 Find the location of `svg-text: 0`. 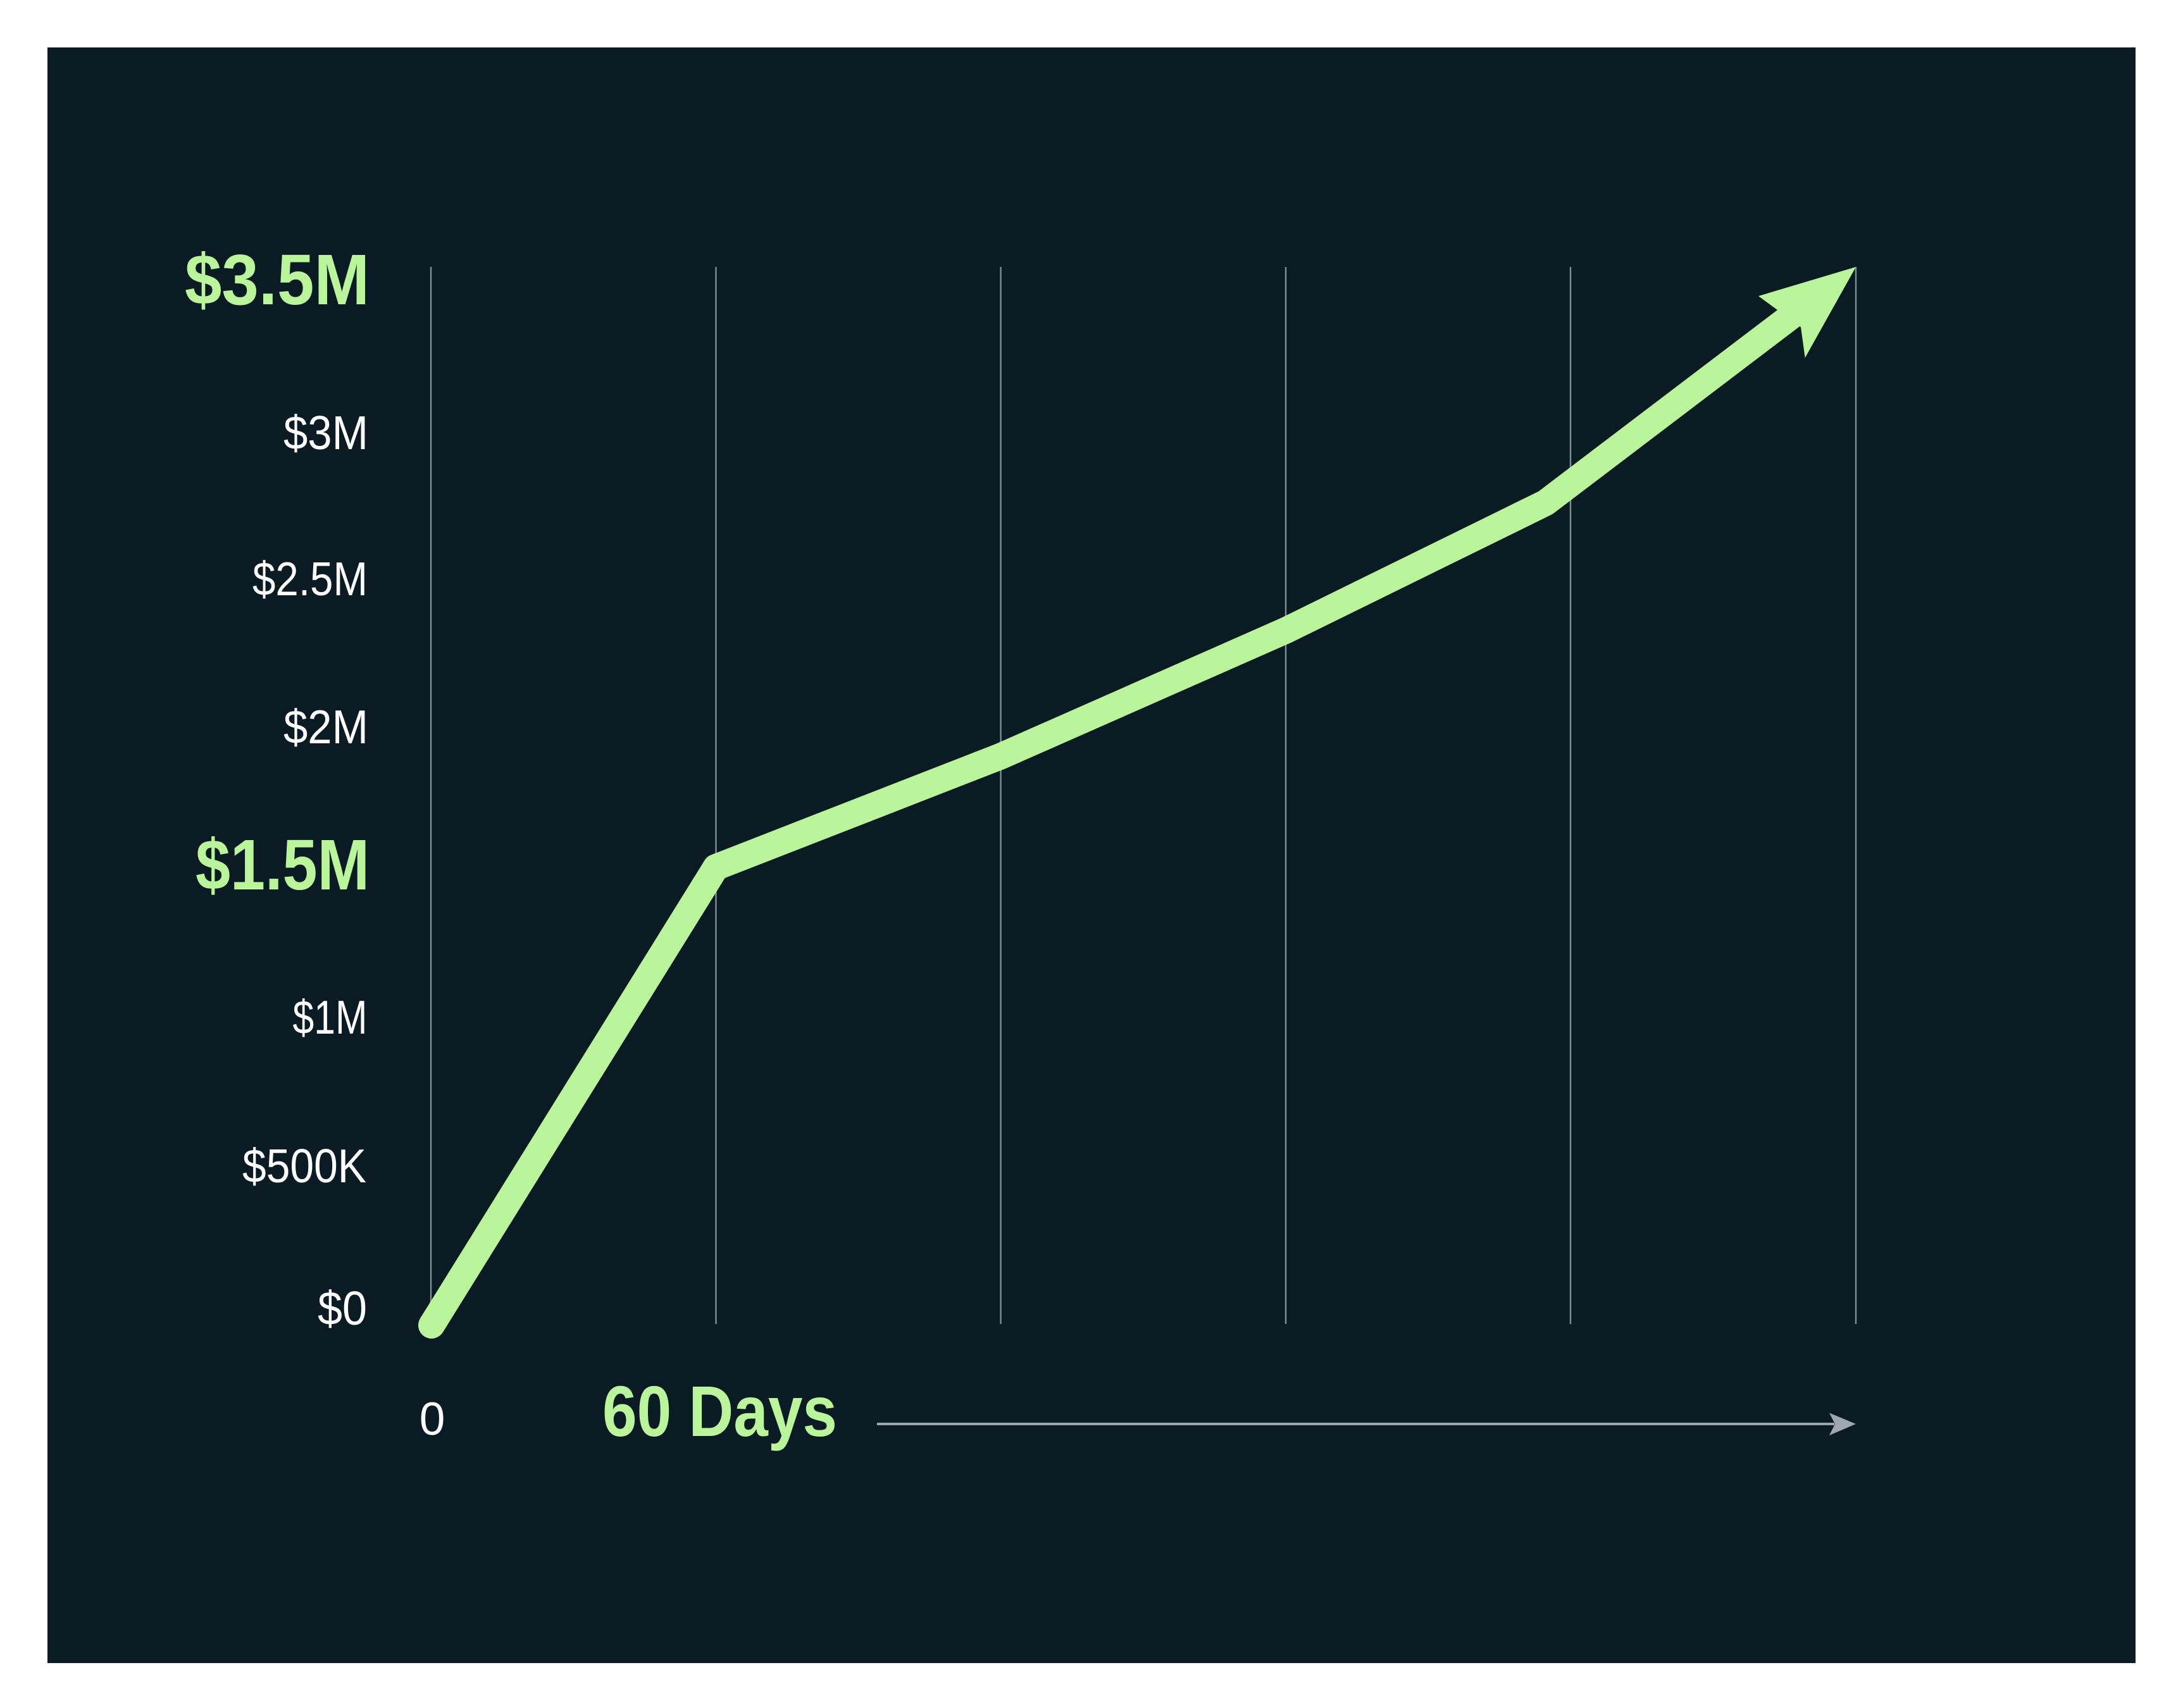

svg-text: 0 is located at coordinates (432, 1419).